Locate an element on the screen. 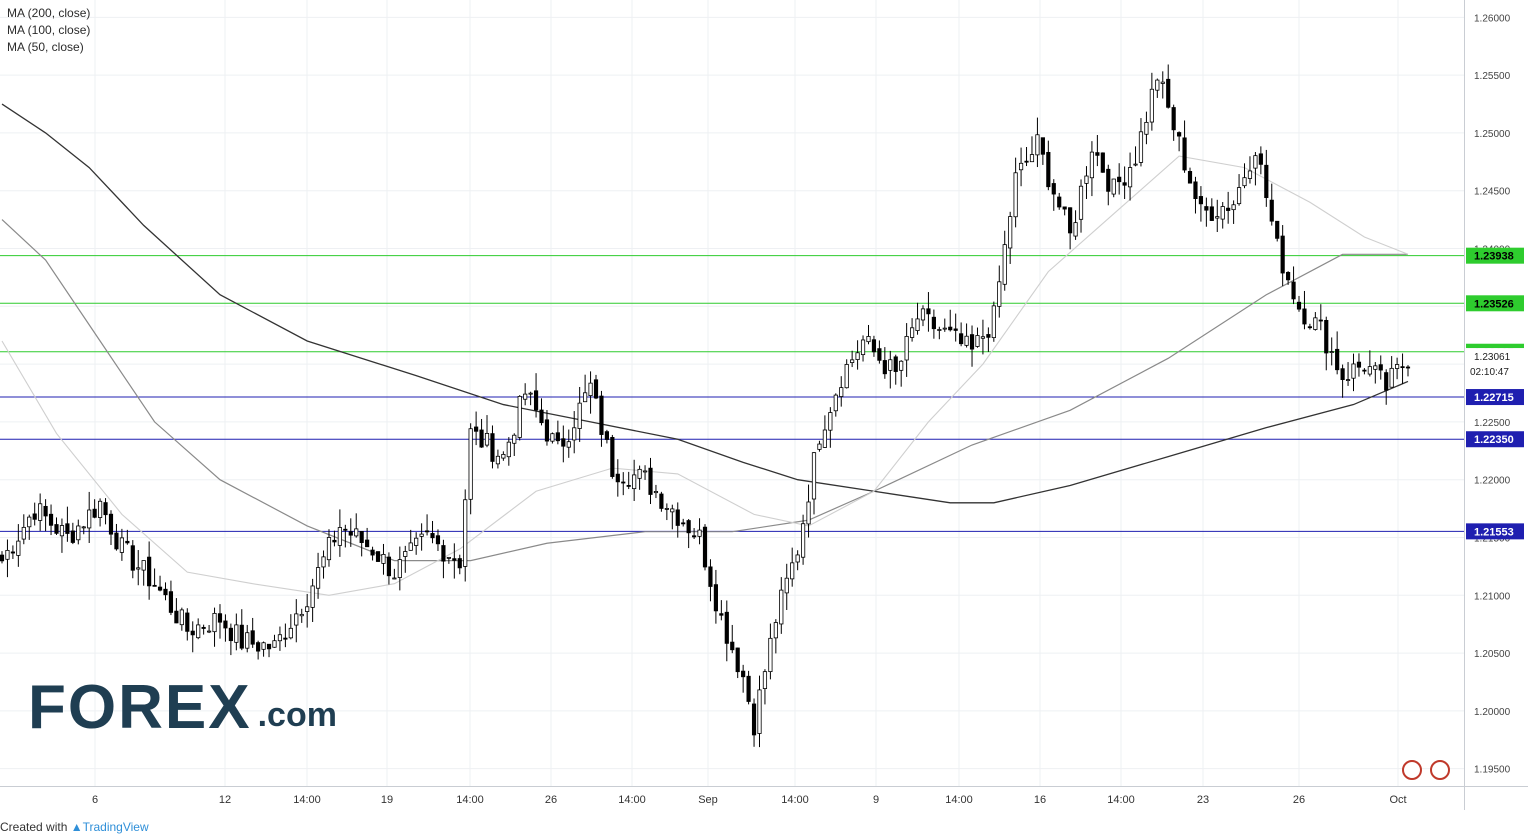 This screenshot has height=834, width=1528. us-flag-icon is located at coordinates (1412, 770).